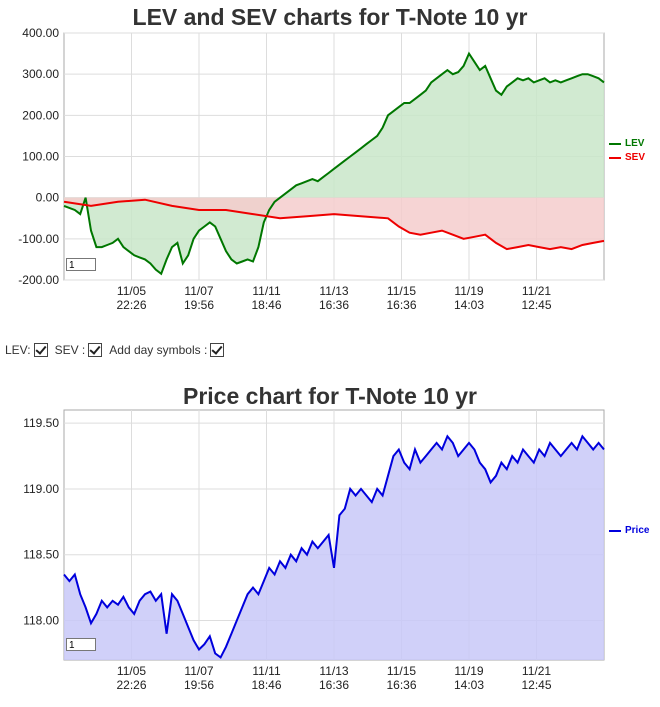 The height and width of the screenshot is (707, 660). Describe the element at coordinates (333, 671) in the screenshot. I see `bottom-xtick-date-3: 11/13` at that location.